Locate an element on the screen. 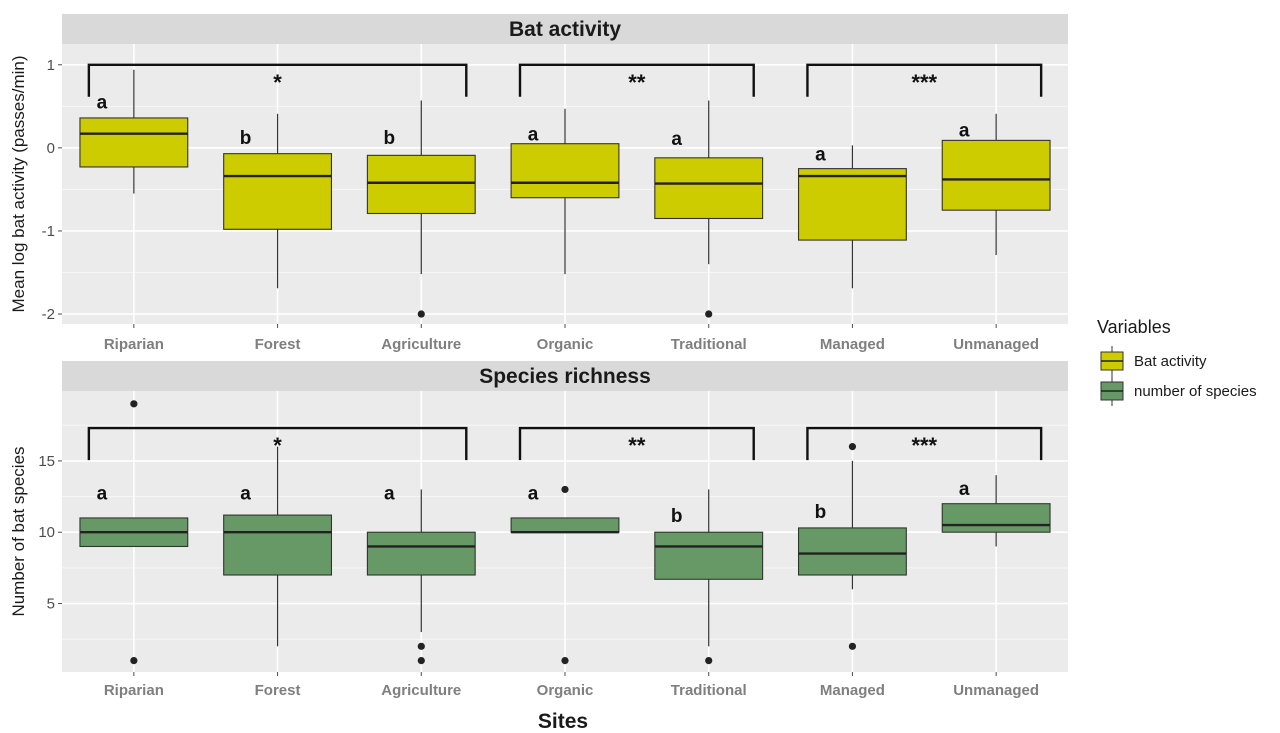 This screenshot has width=1280, height=733. y-axis-label: Mean log bat activity (passes/min) is located at coordinates (18, 184).